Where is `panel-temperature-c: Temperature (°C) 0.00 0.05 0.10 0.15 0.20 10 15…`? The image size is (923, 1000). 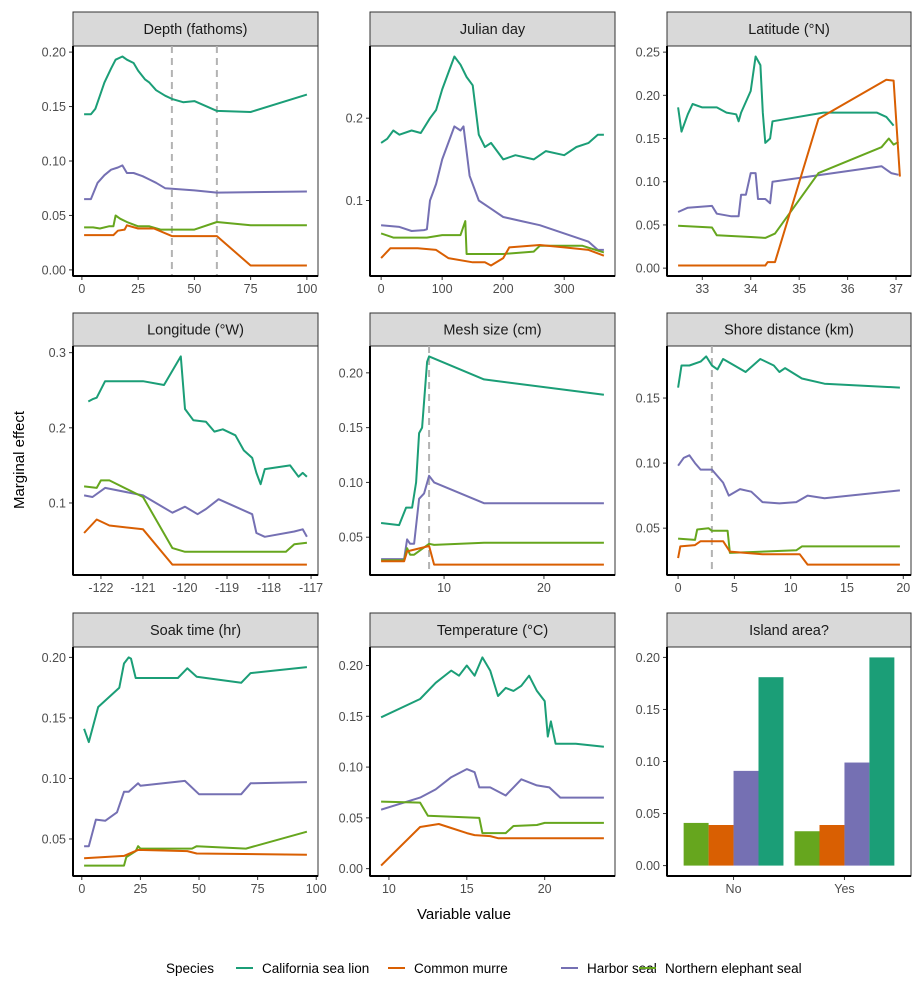
panel-temperature-c: Temperature (°C) 0.00 0.05 0.10 0.15 0.20 10 15… is located at coordinates (477, 754).